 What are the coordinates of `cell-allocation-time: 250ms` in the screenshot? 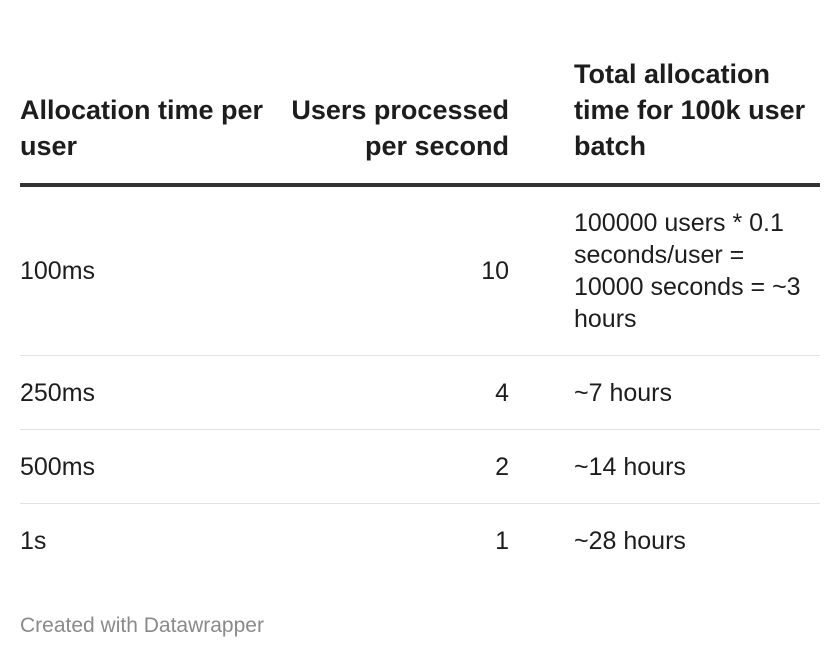 It's located at (150, 392).